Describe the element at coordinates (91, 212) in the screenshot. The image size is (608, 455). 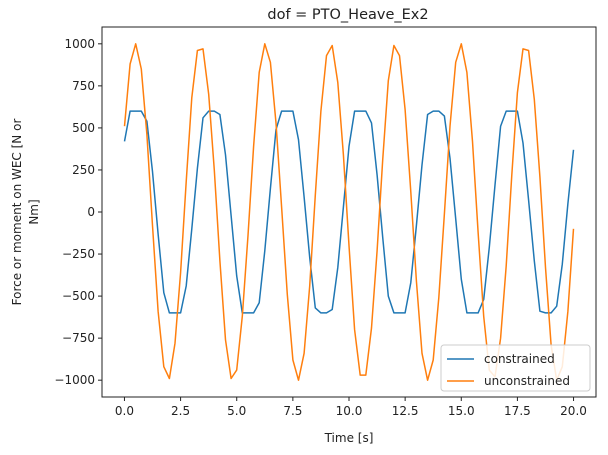
I see `y-tick-label: 0` at that location.